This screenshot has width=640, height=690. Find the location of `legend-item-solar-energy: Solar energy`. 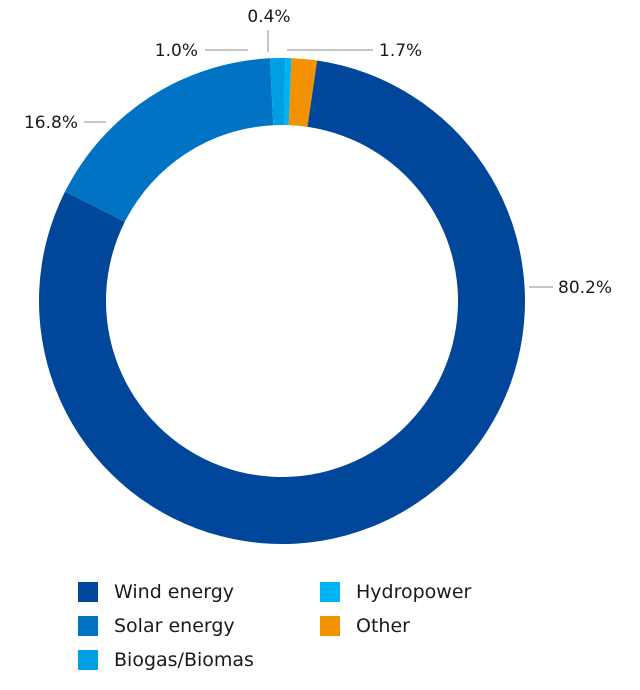

legend-item-solar-energy: Solar energy is located at coordinates (199, 626).